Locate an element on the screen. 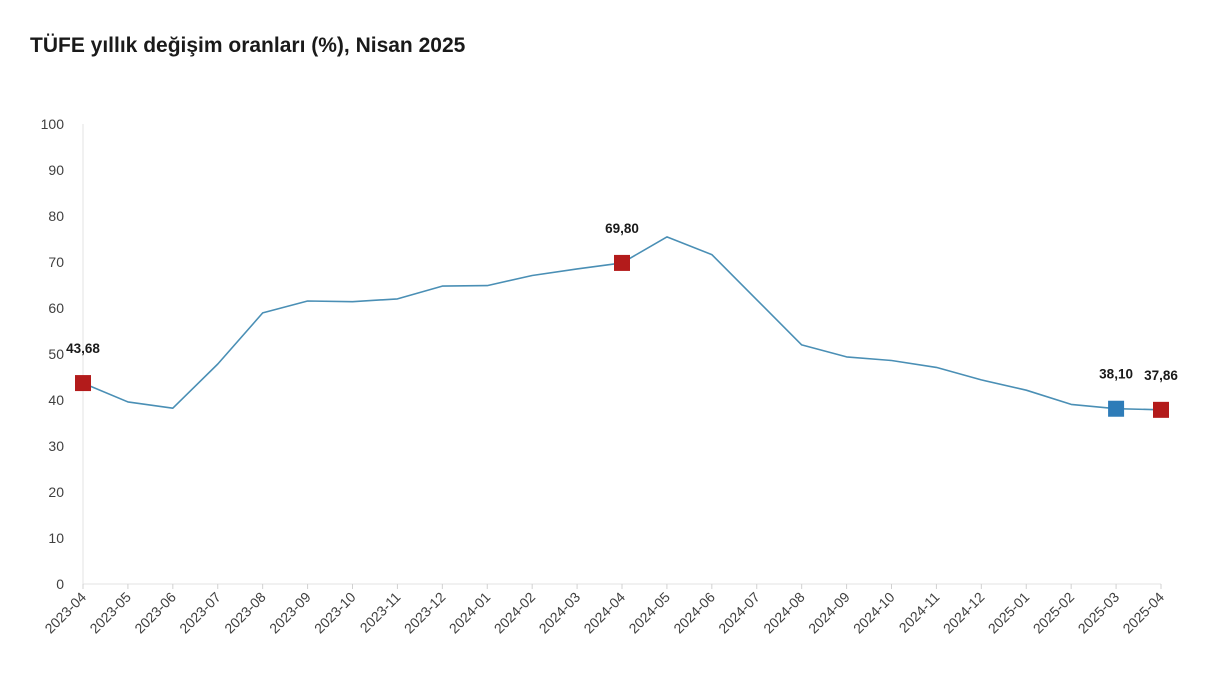 The width and height of the screenshot is (1224, 675). y-tick-label: 40 is located at coordinates (56, 400).